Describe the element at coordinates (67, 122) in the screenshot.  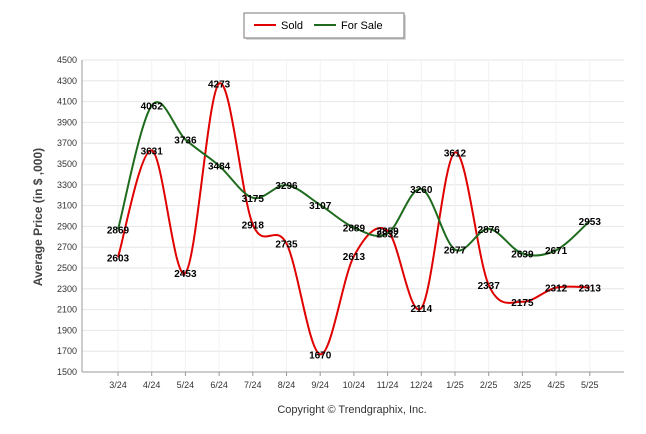
I see `y-tick-label-3900: 3900` at that location.